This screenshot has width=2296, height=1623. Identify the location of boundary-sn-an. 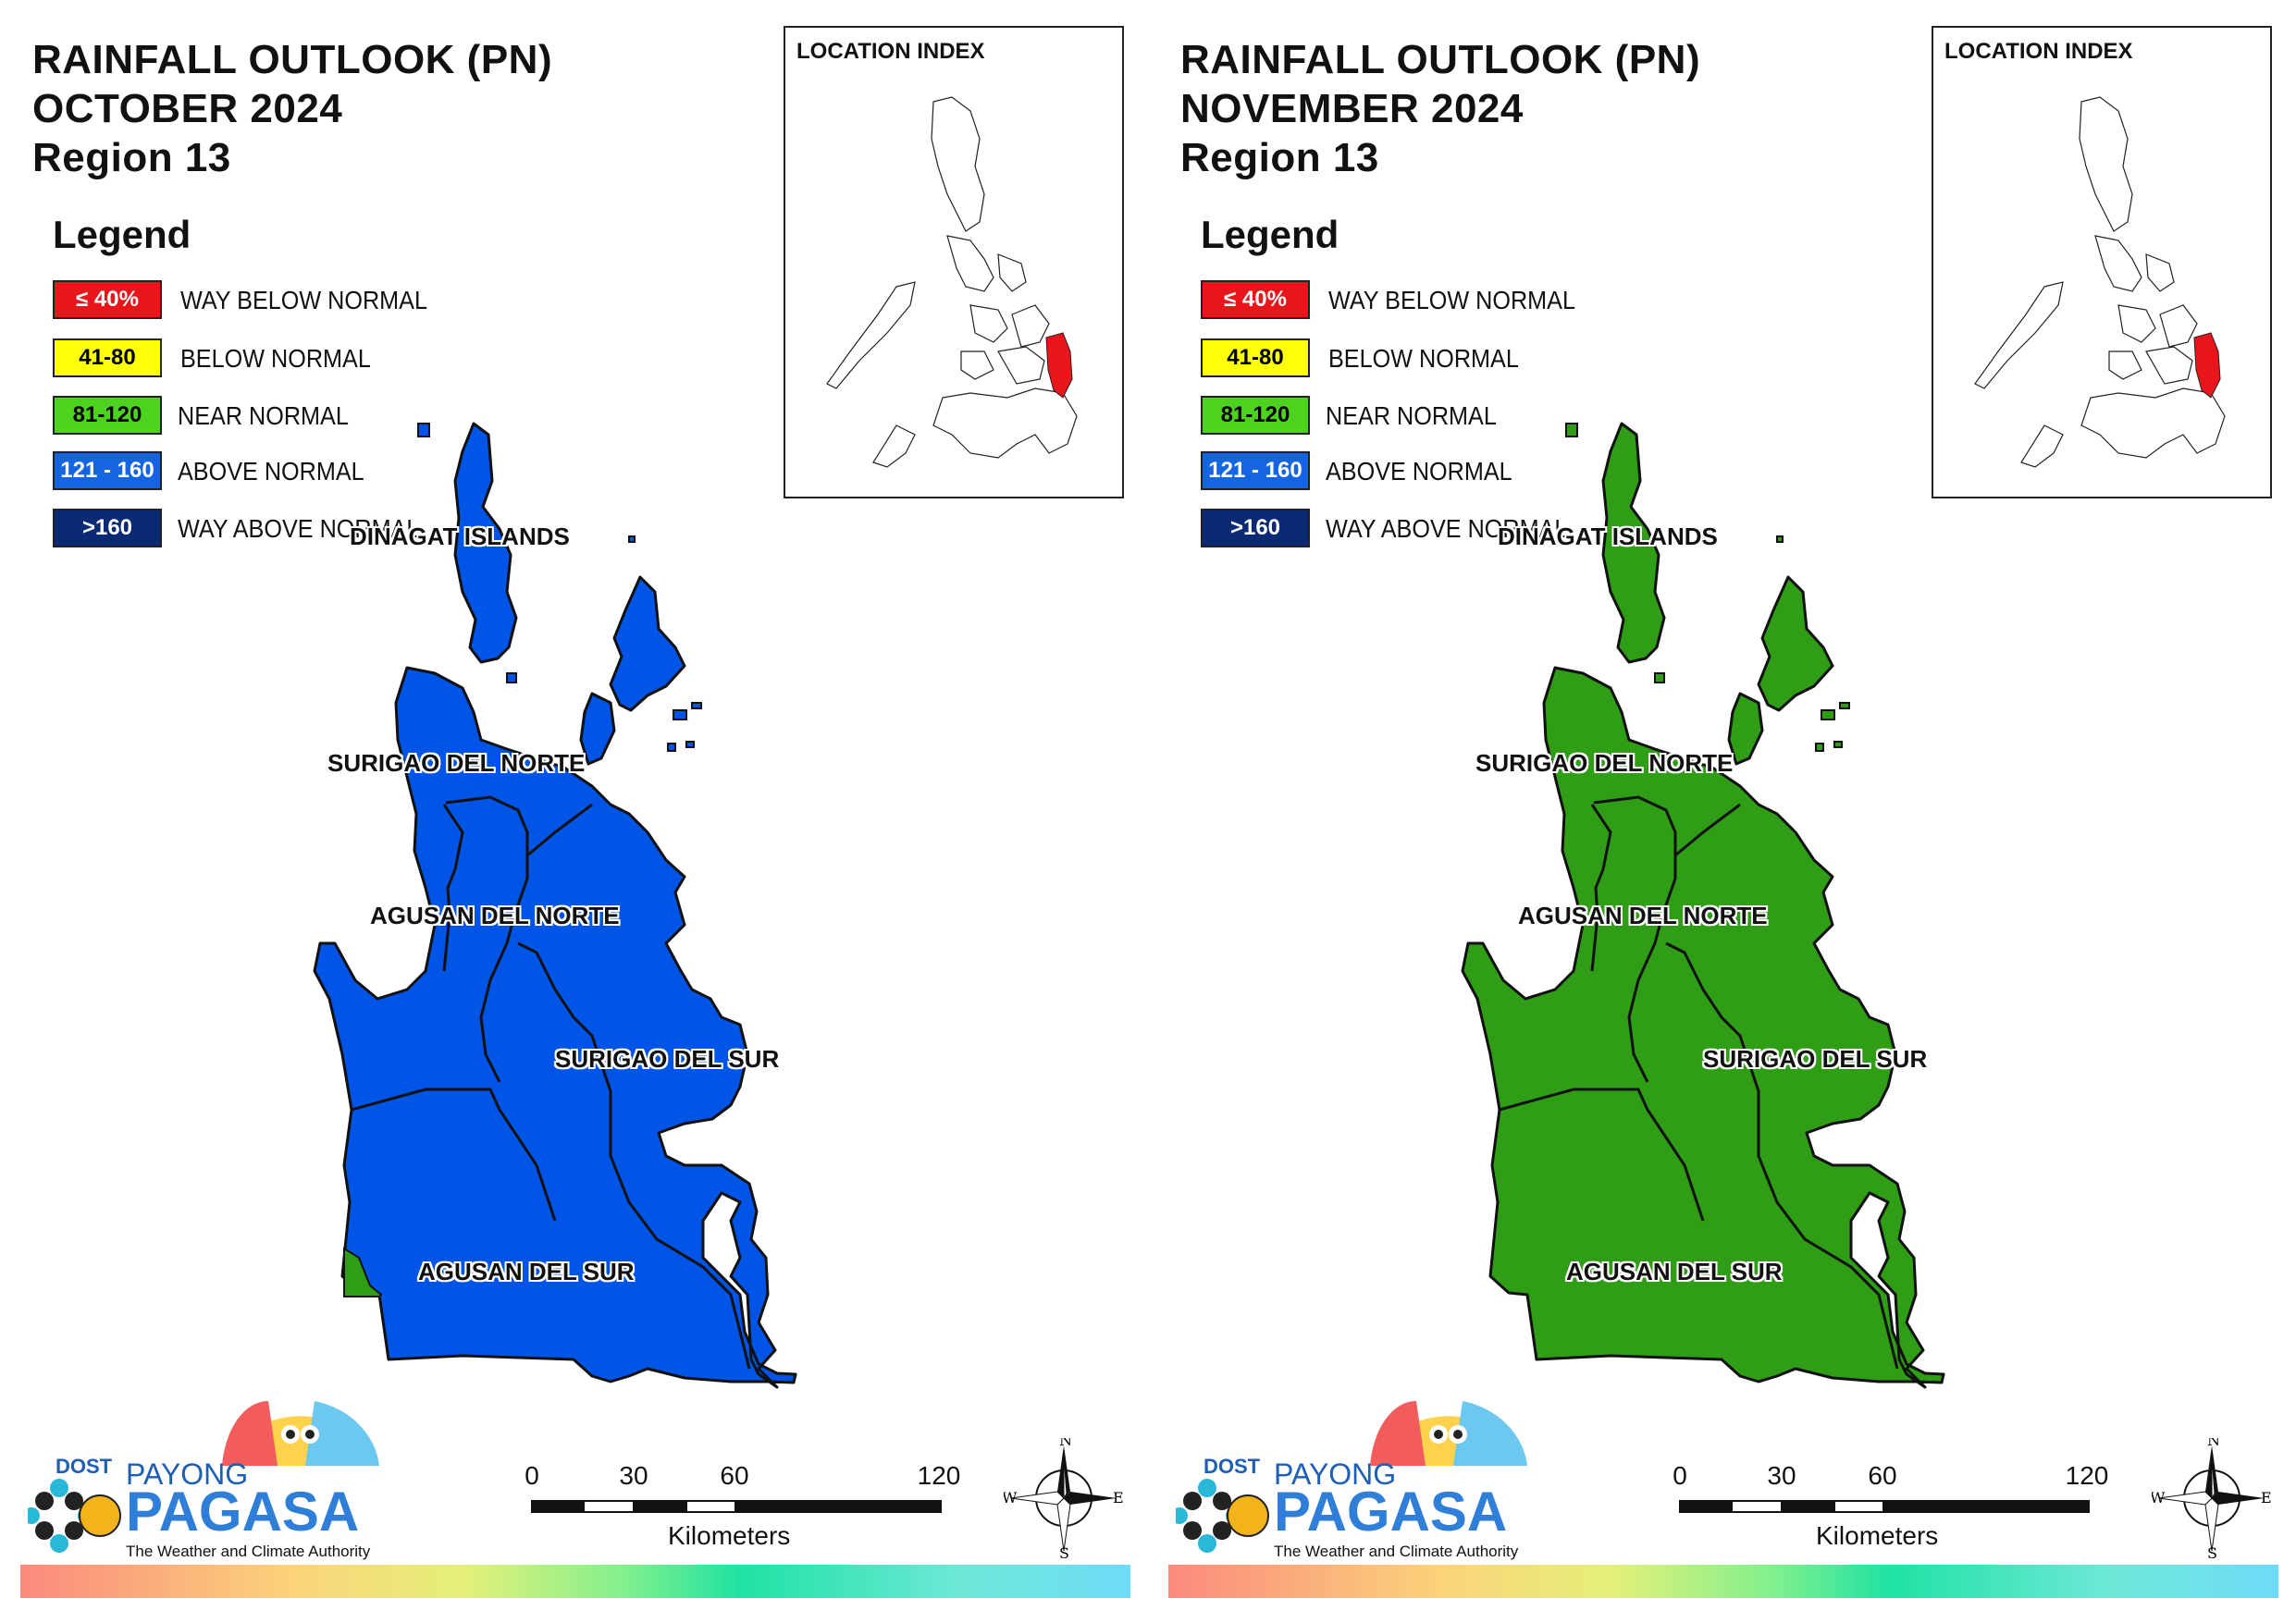
(1635, 939).